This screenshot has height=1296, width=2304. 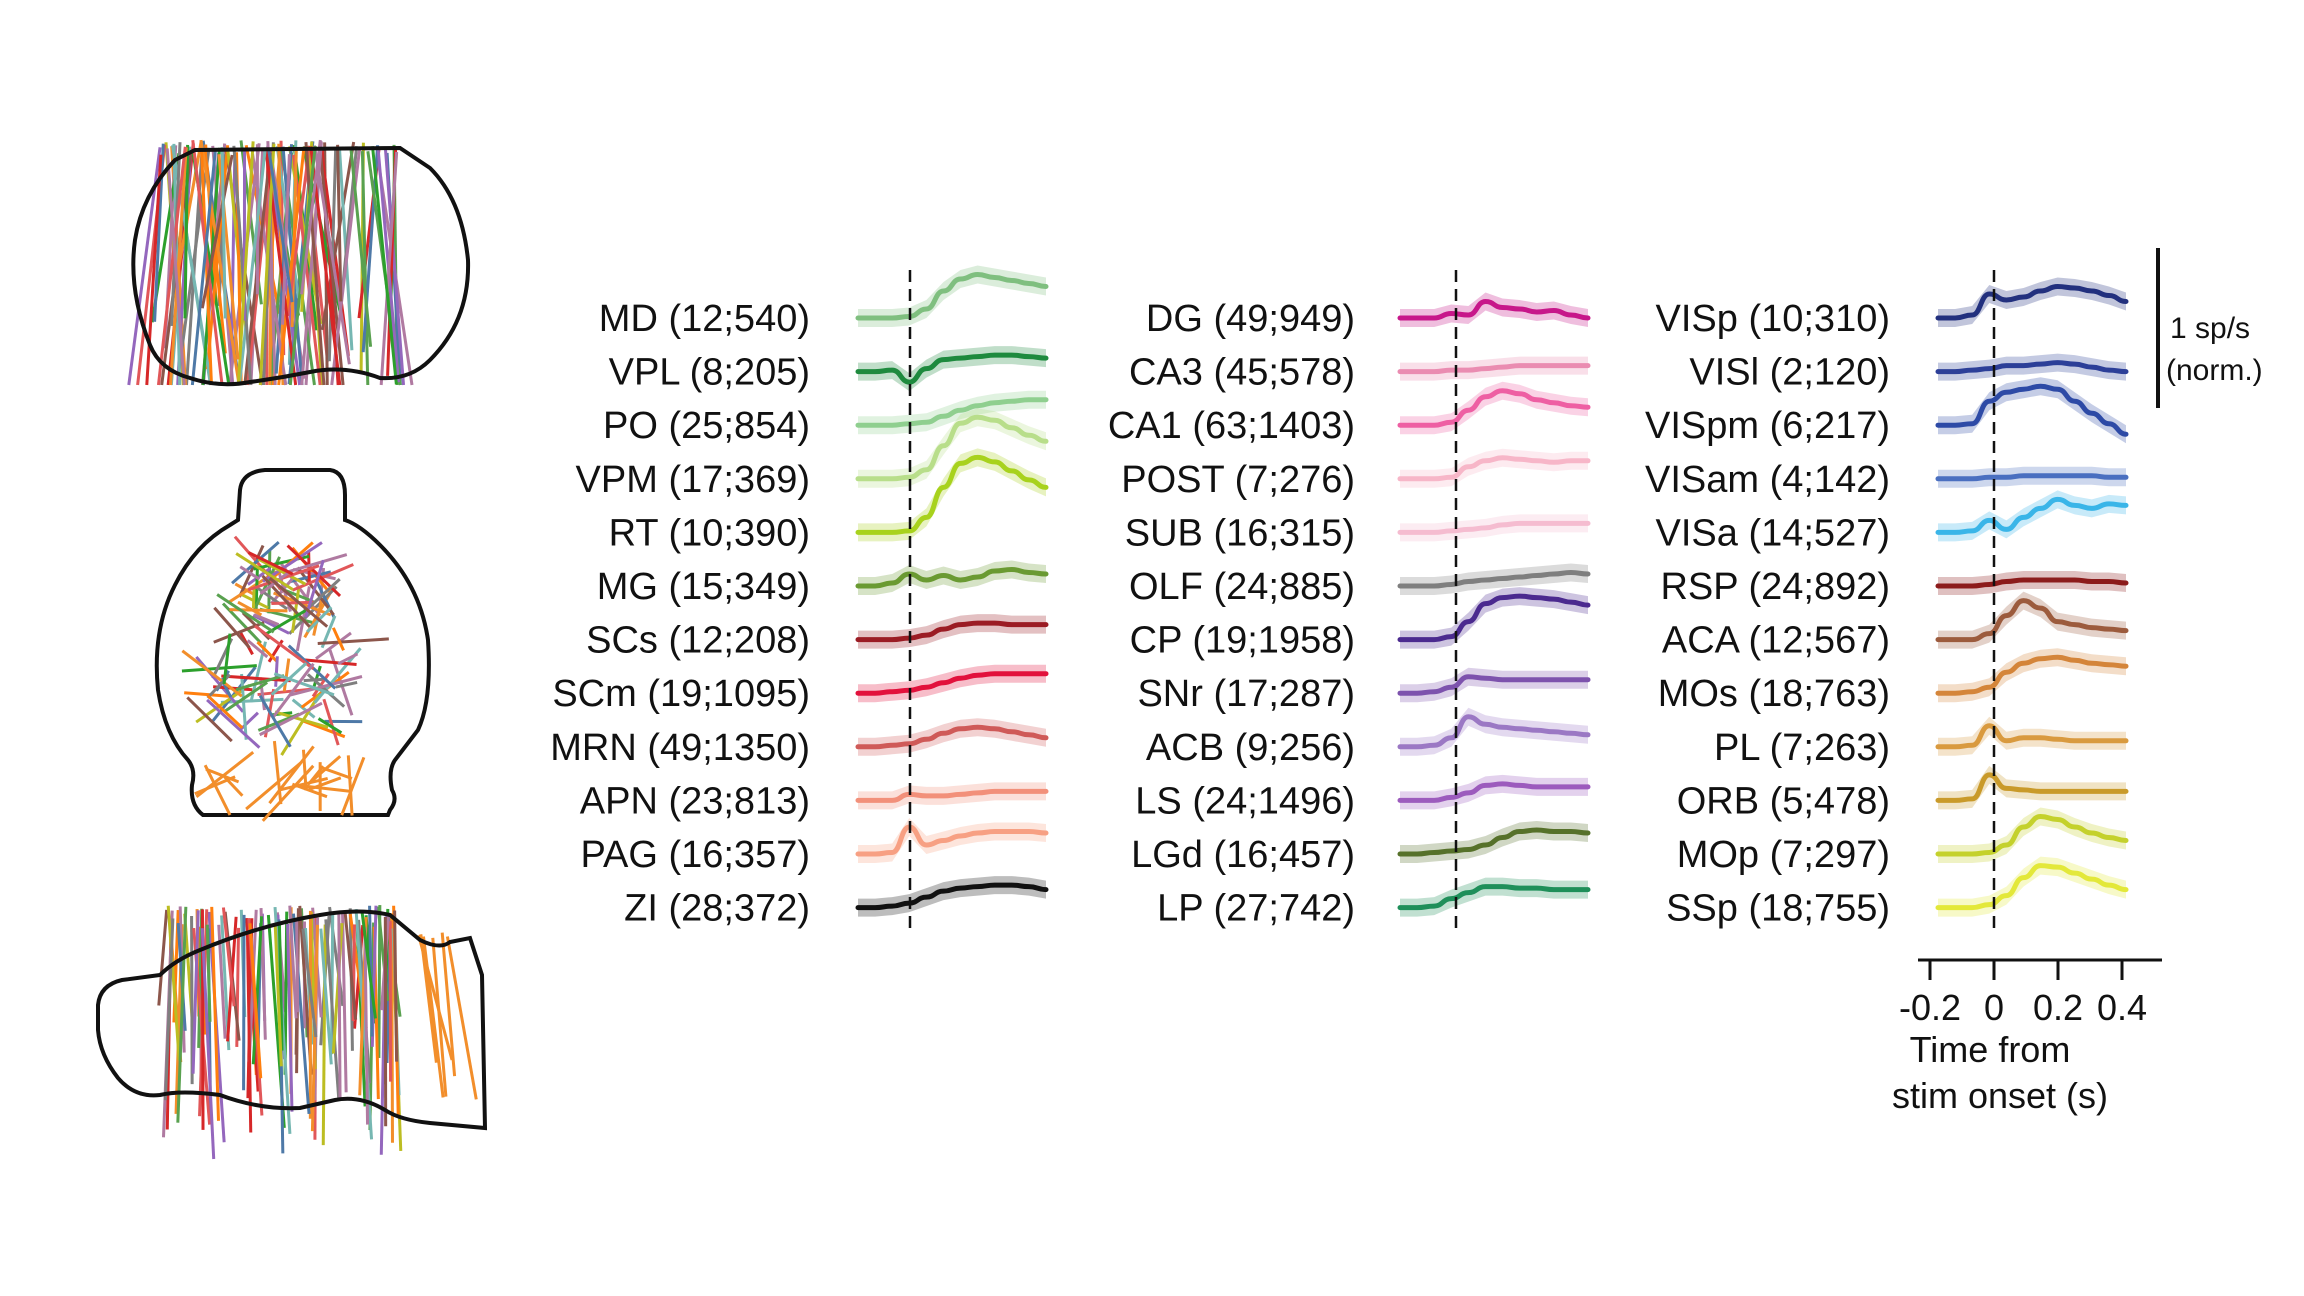 I want to click on region-row-ls: LS (24;1496), so click(x=1363, y=798).